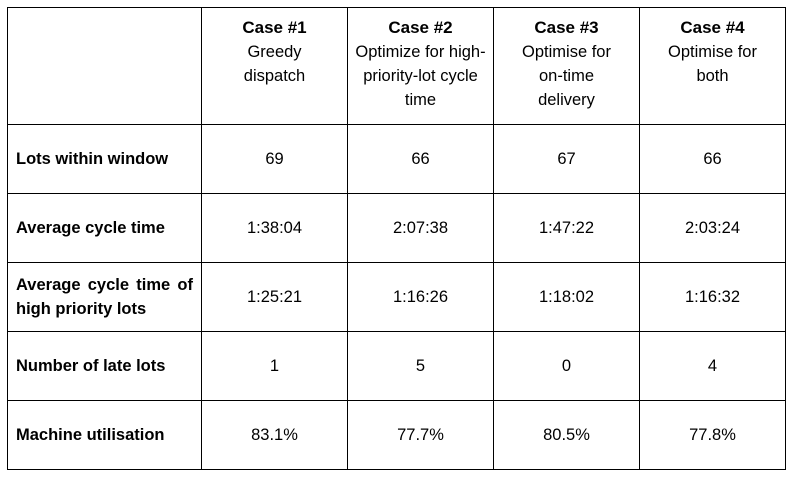 This screenshot has height=477, width=791. Describe the element at coordinates (420, 435) in the screenshot. I see `table-cell: 77.7%` at that location.